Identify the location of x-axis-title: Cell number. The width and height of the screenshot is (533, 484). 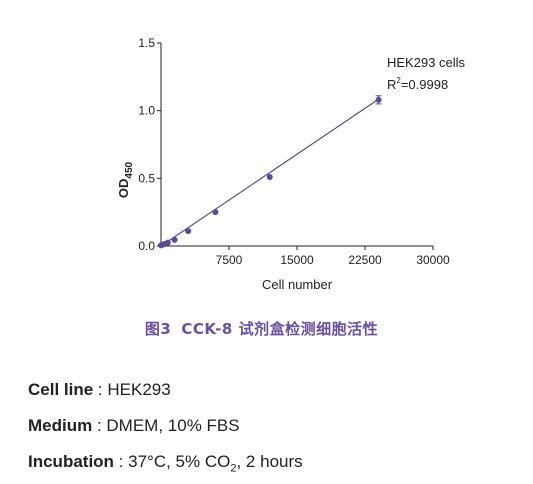
(297, 284).